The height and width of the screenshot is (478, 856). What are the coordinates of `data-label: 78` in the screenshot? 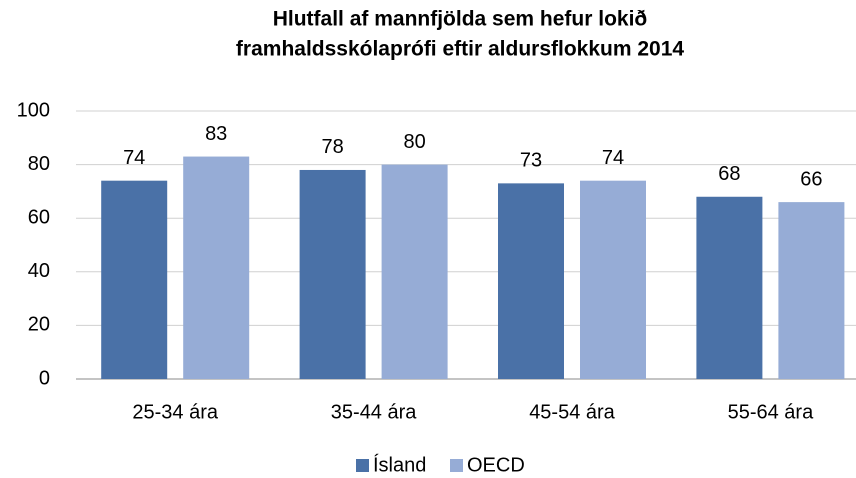 It's located at (332, 147).